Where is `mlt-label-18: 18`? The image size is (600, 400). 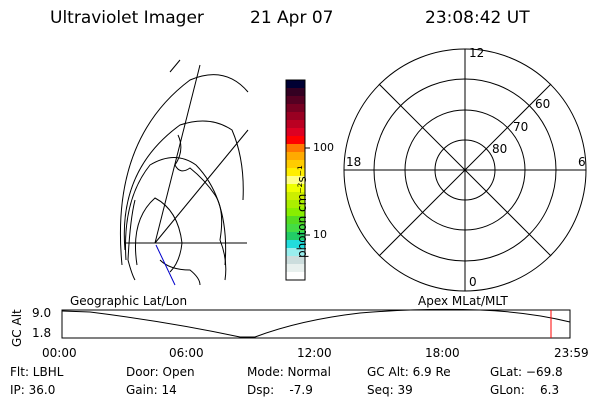 mlt-label-18: 18 is located at coordinates (354, 162).